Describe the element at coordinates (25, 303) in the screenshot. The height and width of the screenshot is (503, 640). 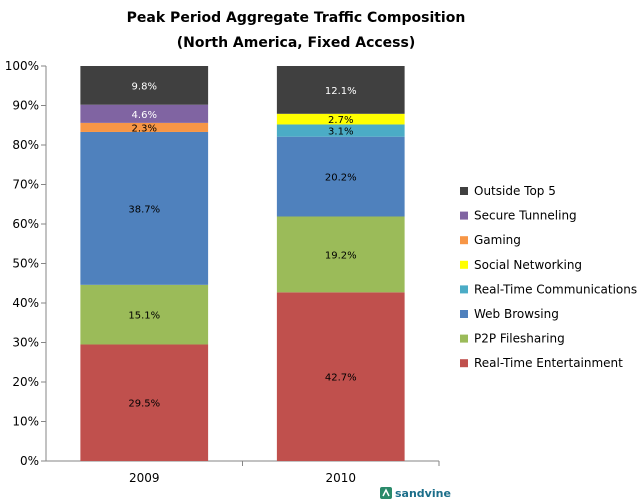
I see `y-tick-label: 40%` at that location.